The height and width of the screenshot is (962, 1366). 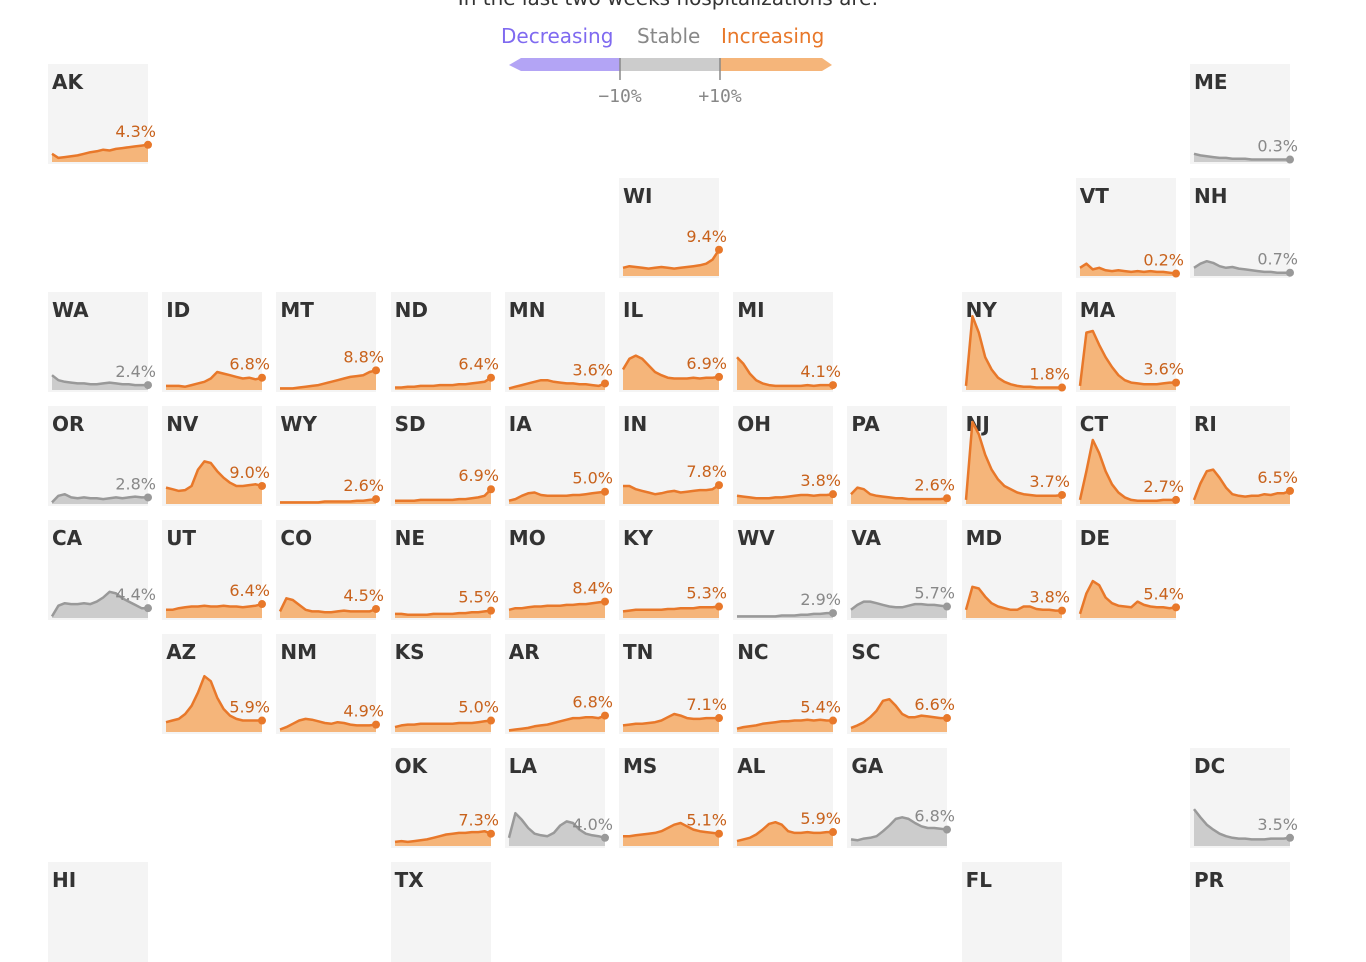 What do you see at coordinates (523, 766) in the screenshot?
I see `state-abbr: LA` at bounding box center [523, 766].